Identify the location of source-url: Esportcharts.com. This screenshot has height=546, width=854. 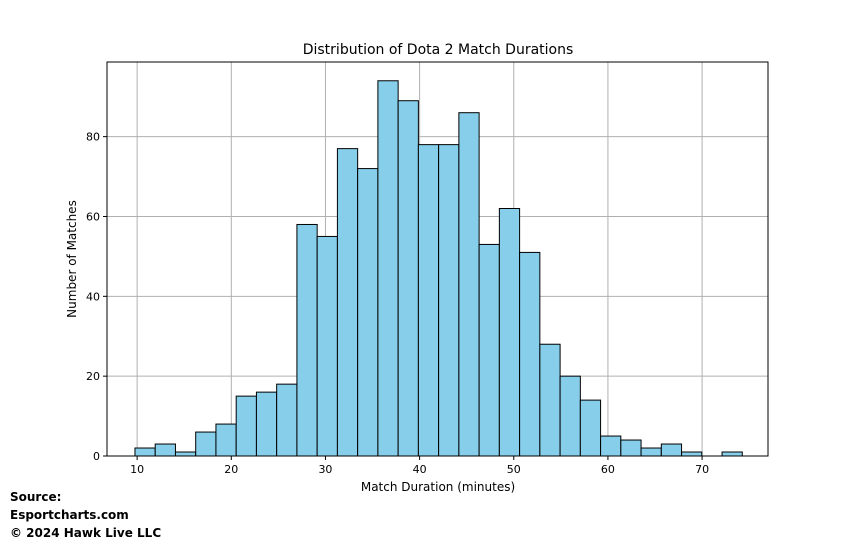
(69, 515).